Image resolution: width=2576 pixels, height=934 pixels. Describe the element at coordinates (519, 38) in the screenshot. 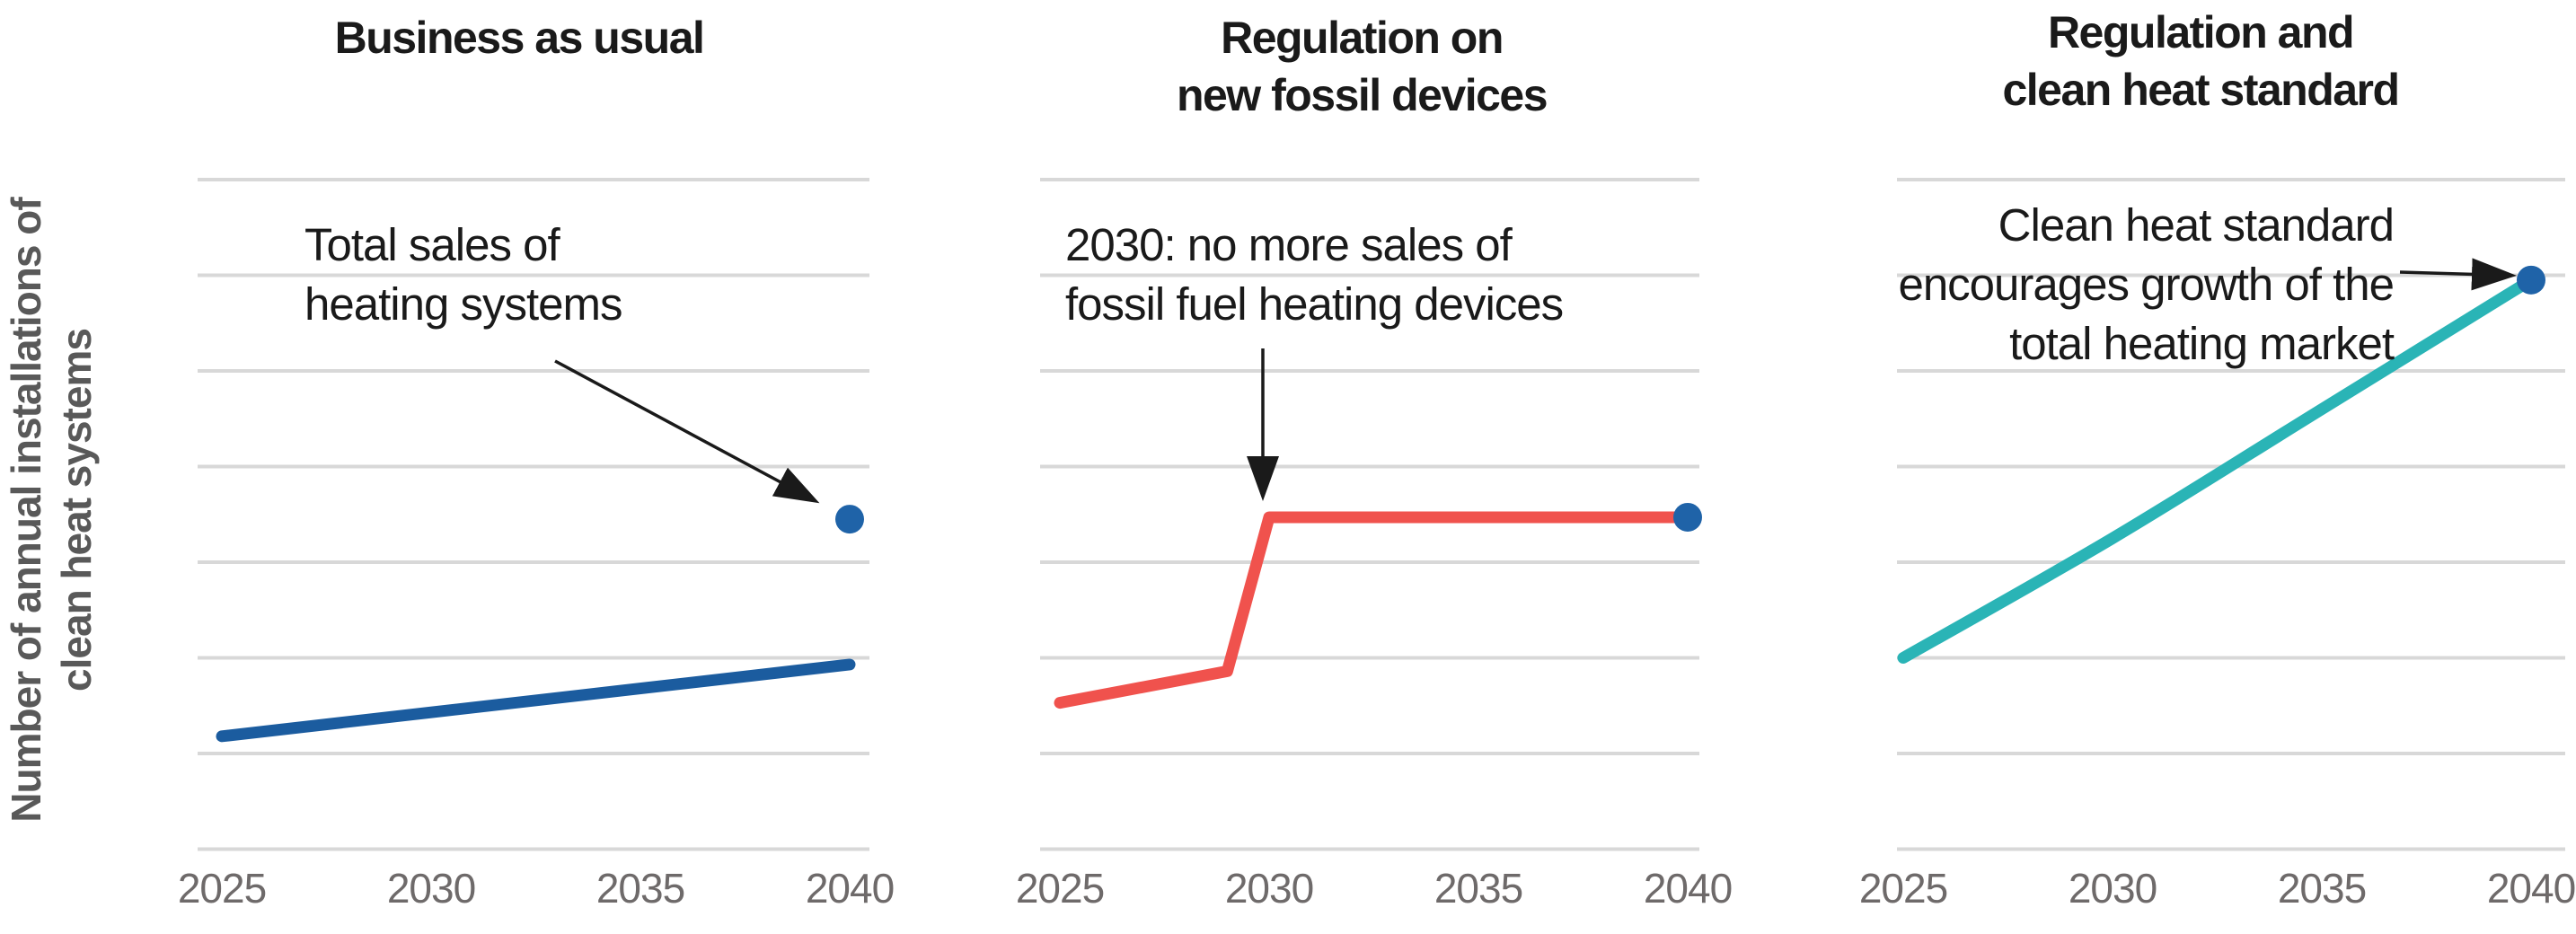

I see `panel-title-business-as-usual: Business as usual` at that location.